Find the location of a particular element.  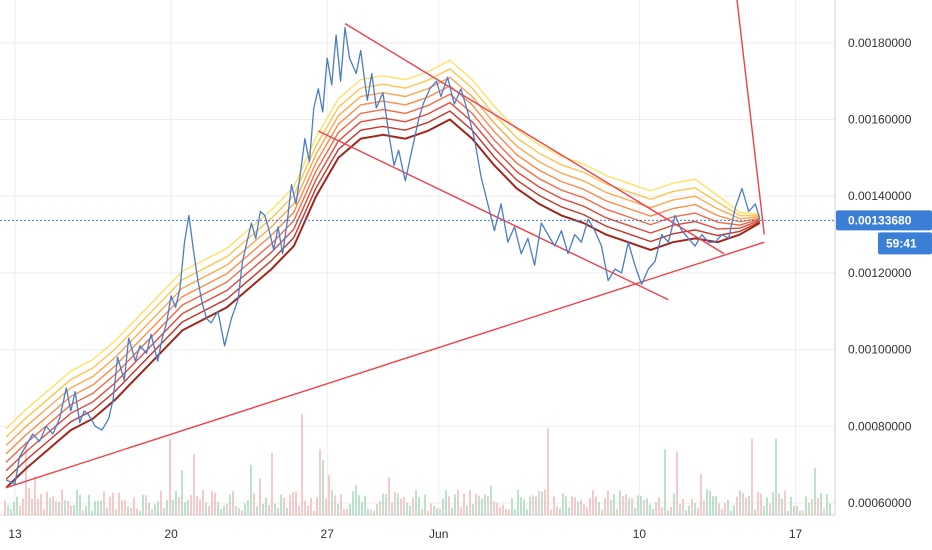

y-tick-label: 0.00180000 is located at coordinates (880, 43).